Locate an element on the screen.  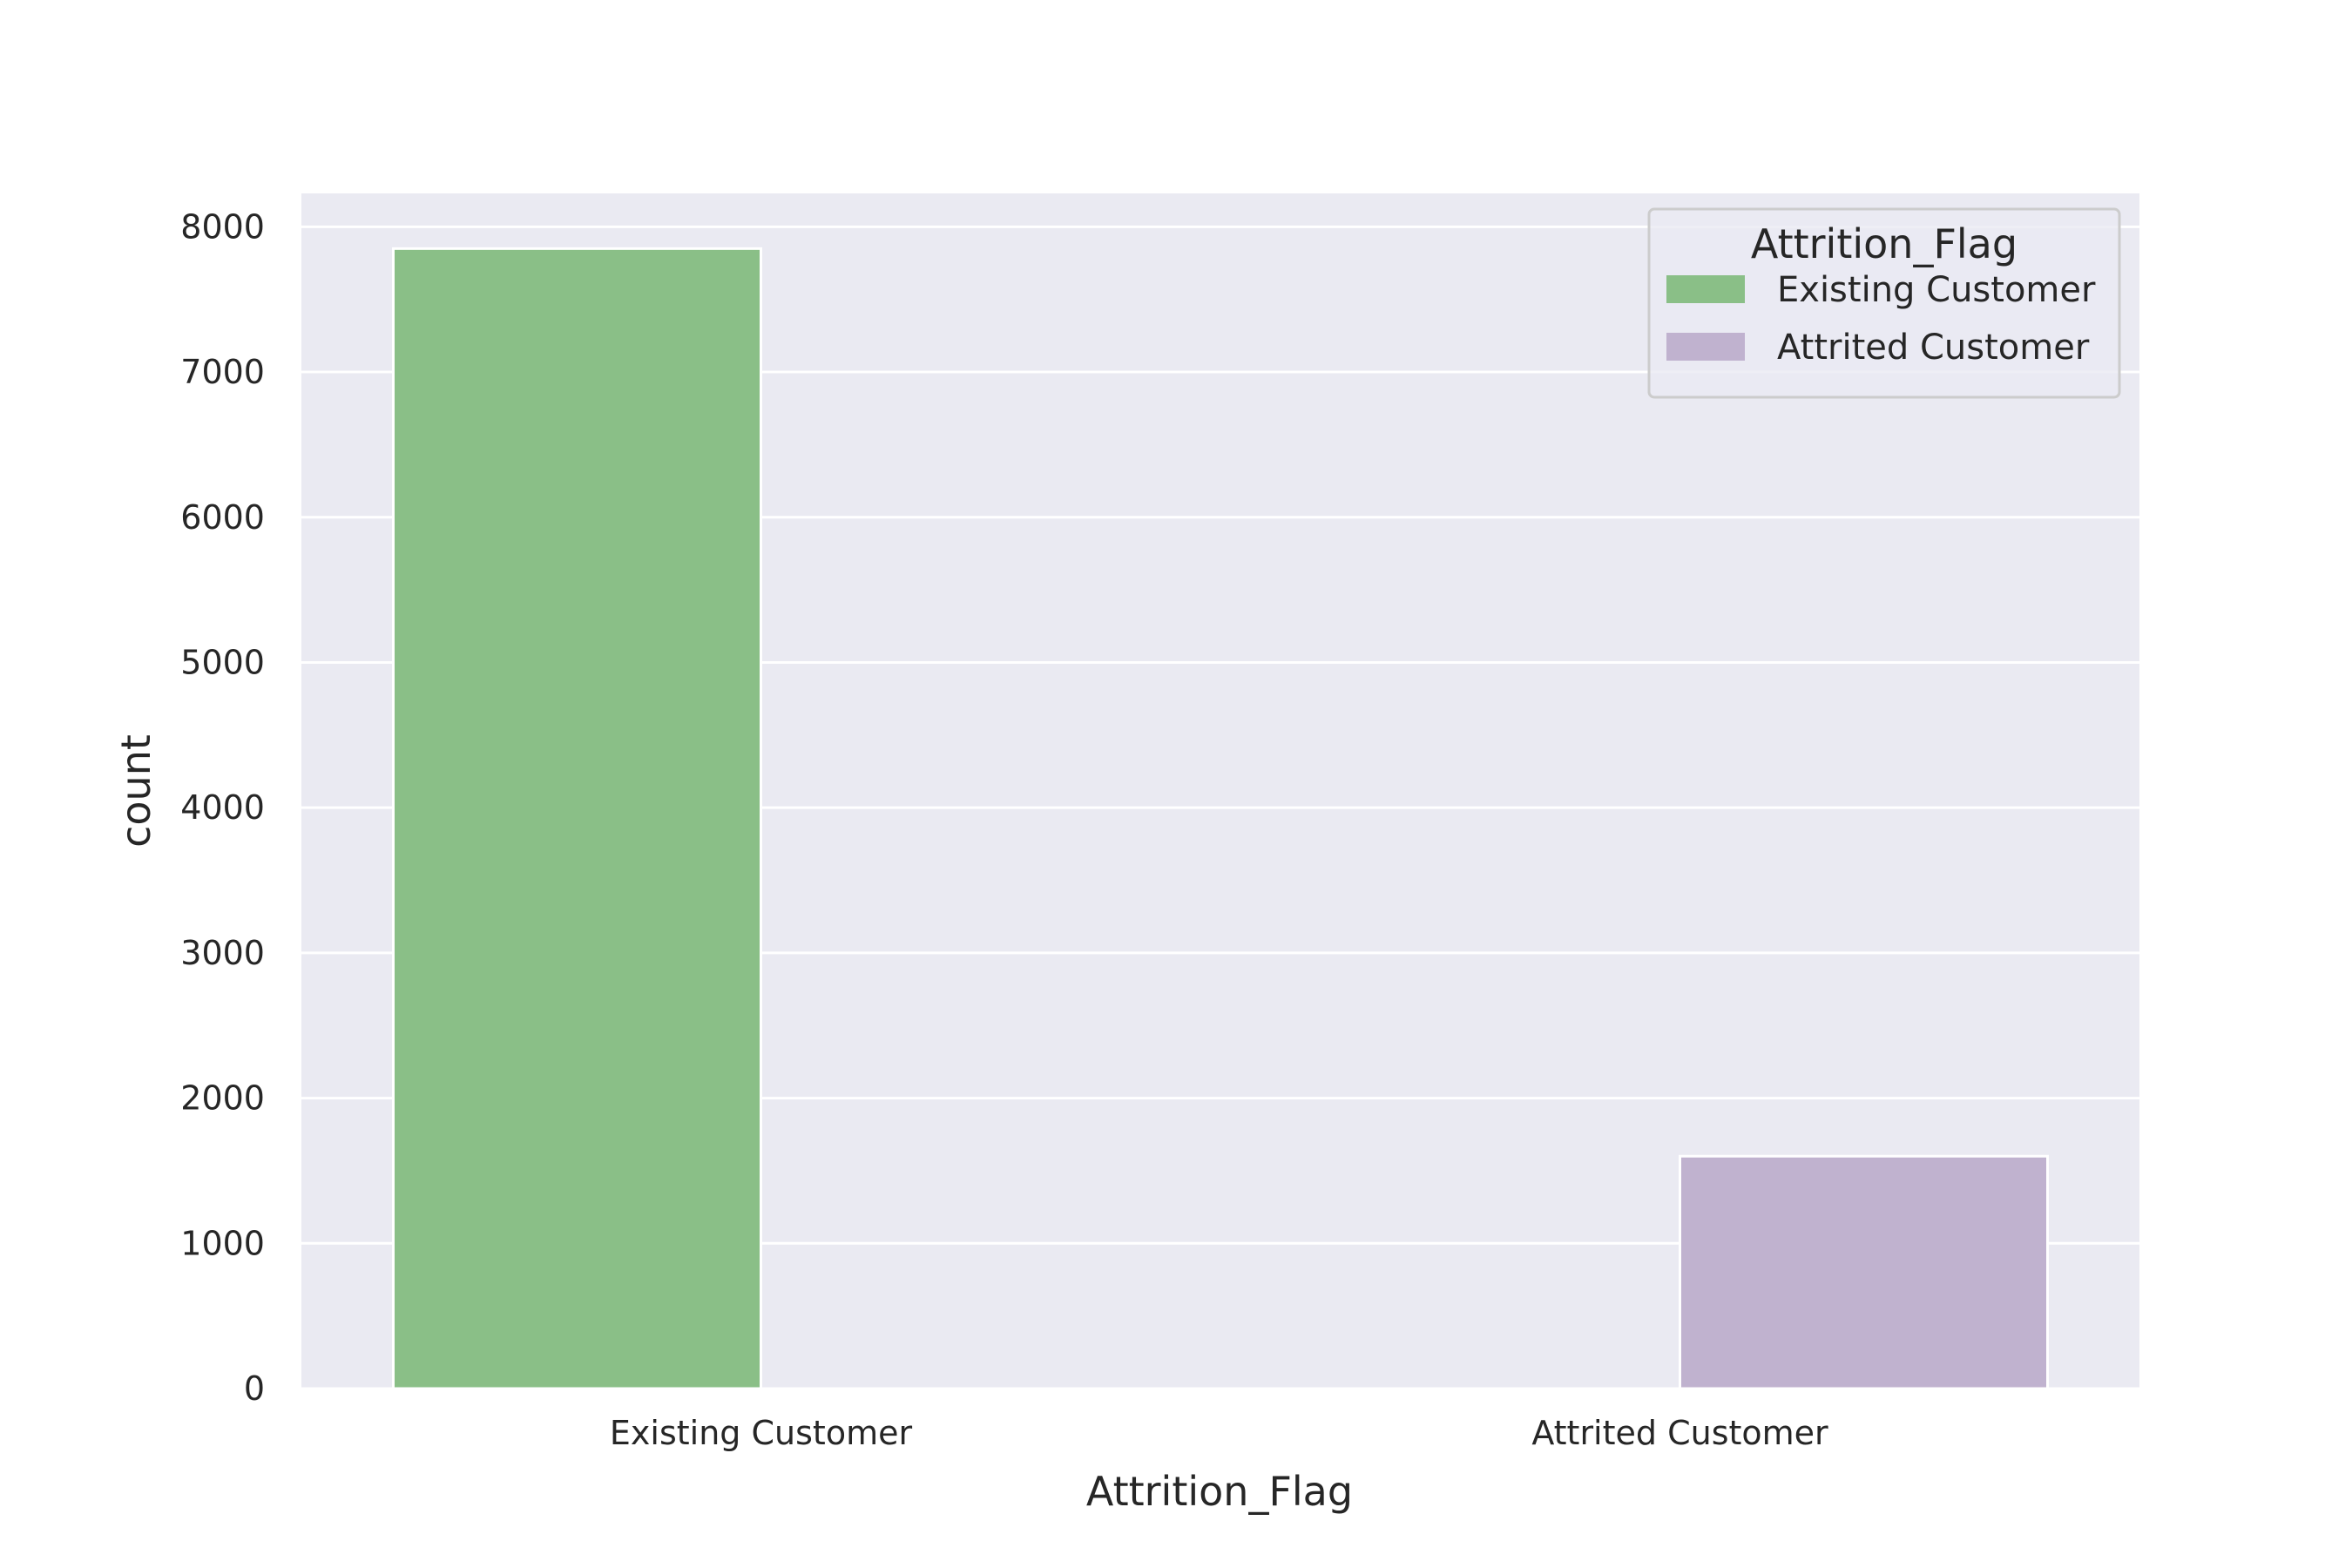
legend-label: Existing Customer is located at coordinates (1936, 290).